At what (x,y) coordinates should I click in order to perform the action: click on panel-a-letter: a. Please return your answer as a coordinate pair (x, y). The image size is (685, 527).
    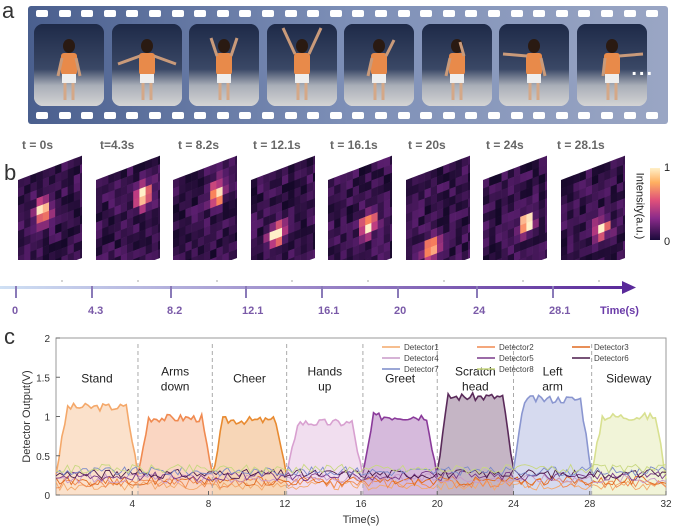
    Looking at the image, I should click on (8, 11).